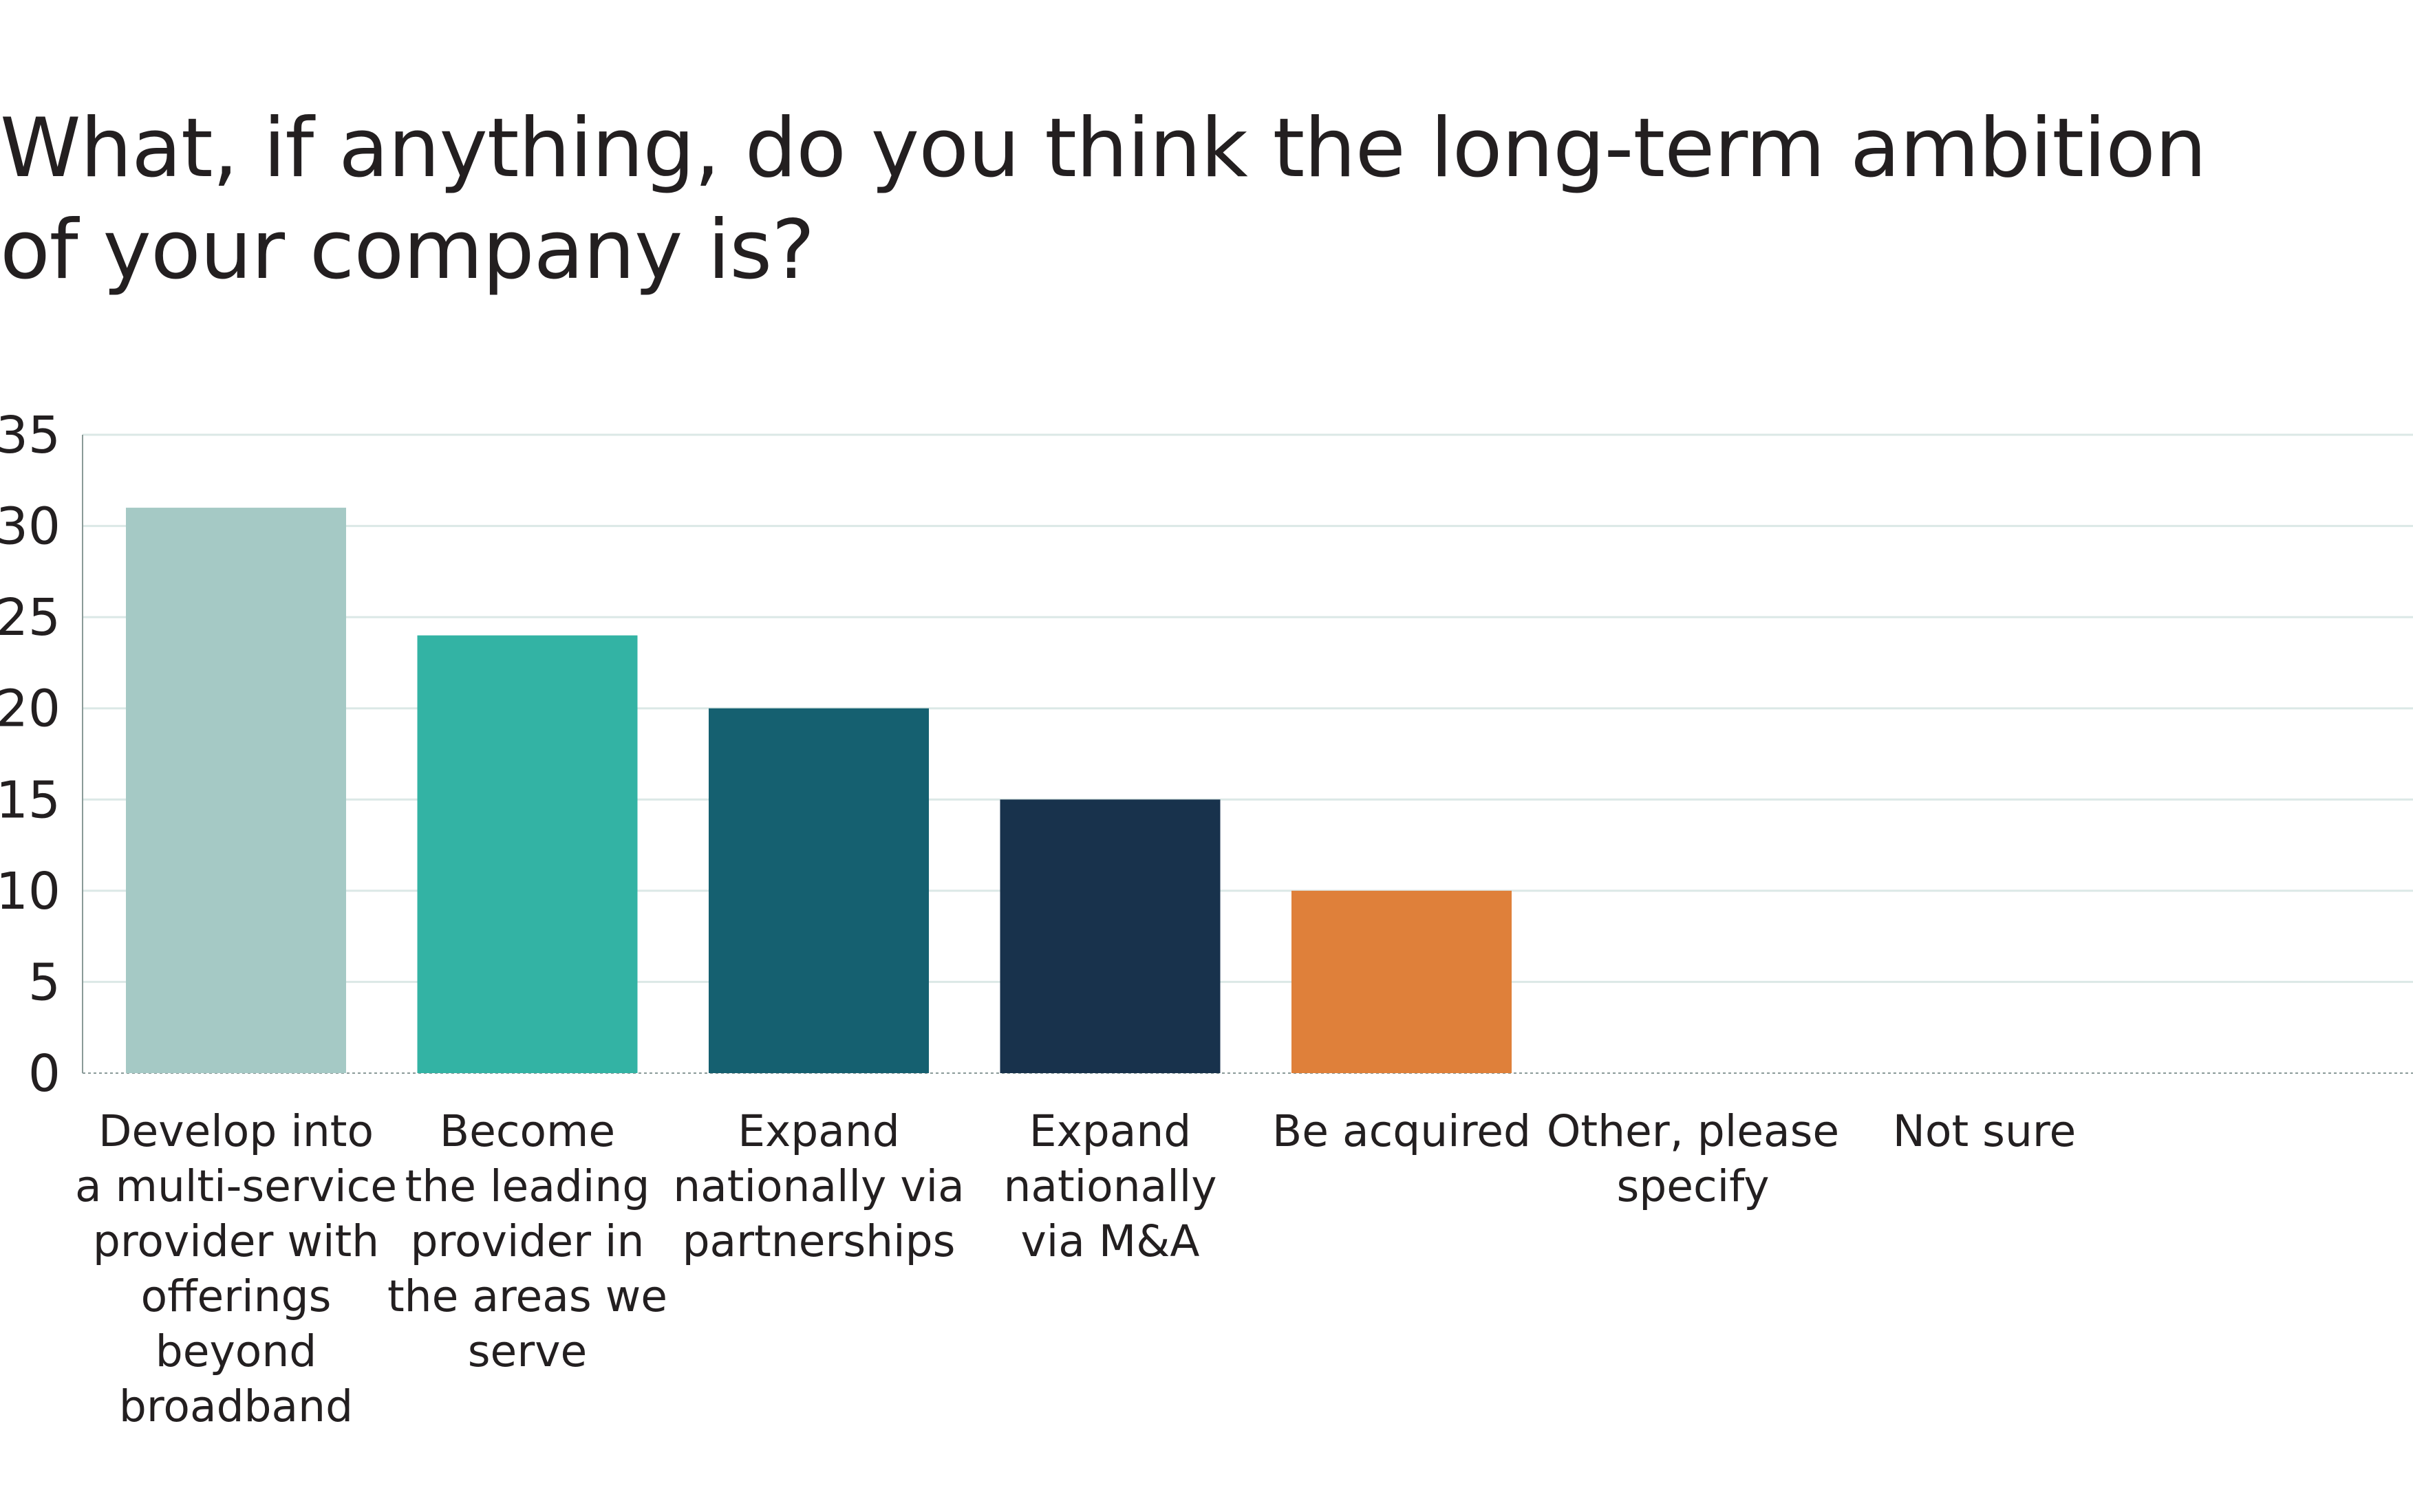 The image size is (2413, 1512). Describe the element at coordinates (1693, 1158) in the screenshot. I see `x-category-label: Other, please specify` at that location.